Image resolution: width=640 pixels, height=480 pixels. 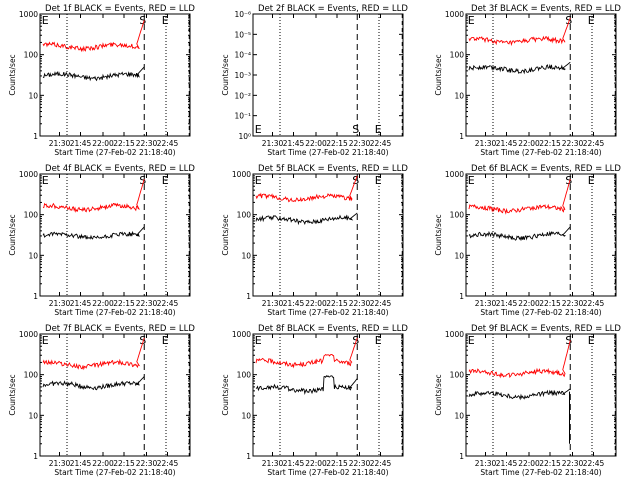 What do you see at coordinates (120, 9) in the screenshot?
I see `panel-title: Det 1f BLACK = Events, RED = LLD` at bounding box center [120, 9].